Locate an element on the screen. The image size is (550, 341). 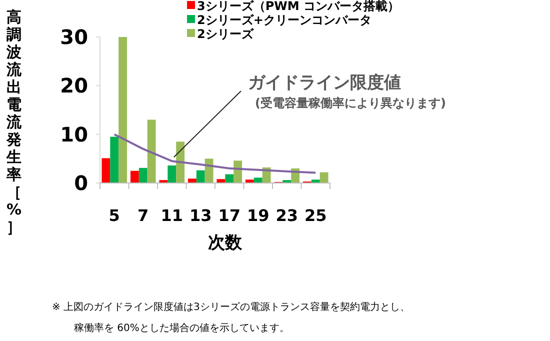
x-tick-label: 7 is located at coordinates (143, 215).